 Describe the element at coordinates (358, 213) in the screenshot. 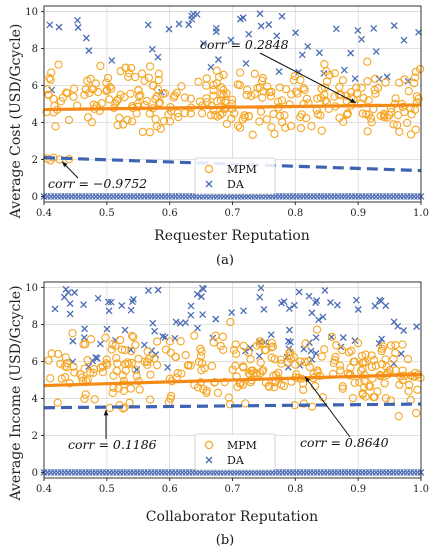

I see `panel-a-xtick-label: 0.9` at that location.